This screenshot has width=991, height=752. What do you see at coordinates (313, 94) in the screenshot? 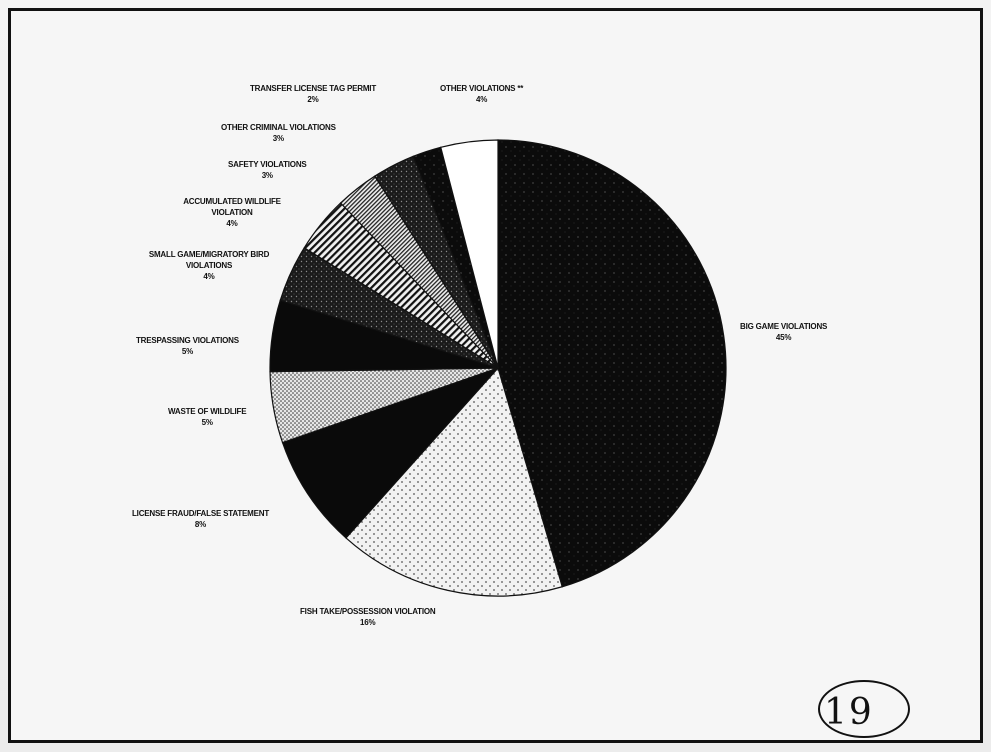
I see `slice-label-transfer-license: TRANSFER LICENSE TAG PERMIT 2%` at bounding box center [313, 94].